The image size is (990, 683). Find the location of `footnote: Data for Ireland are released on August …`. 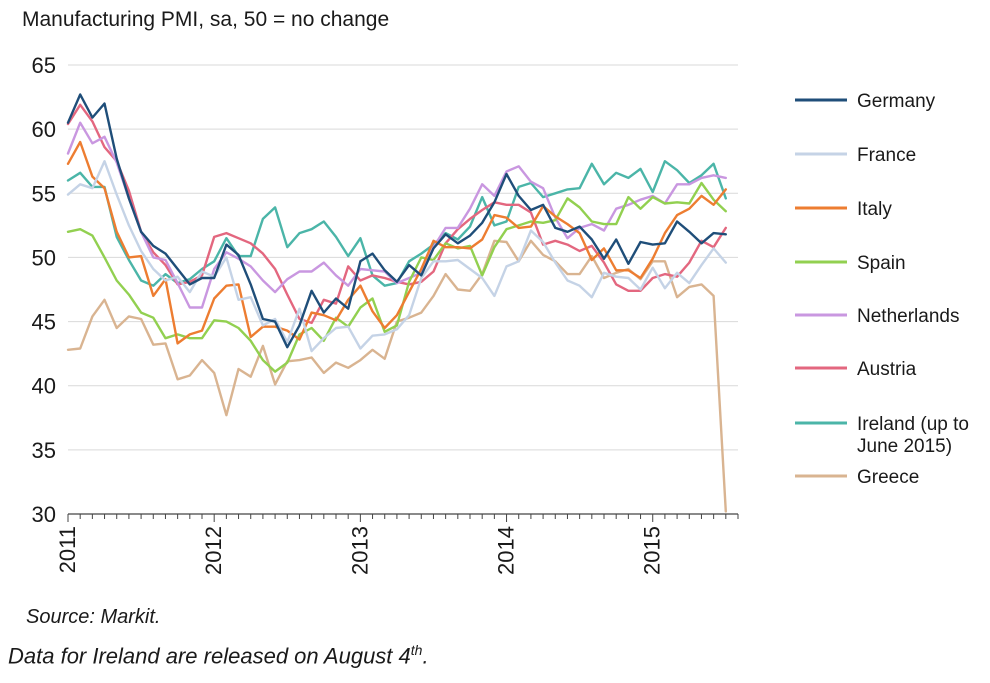

footnote: Data for Ireland are released on August … is located at coordinates (218, 655).